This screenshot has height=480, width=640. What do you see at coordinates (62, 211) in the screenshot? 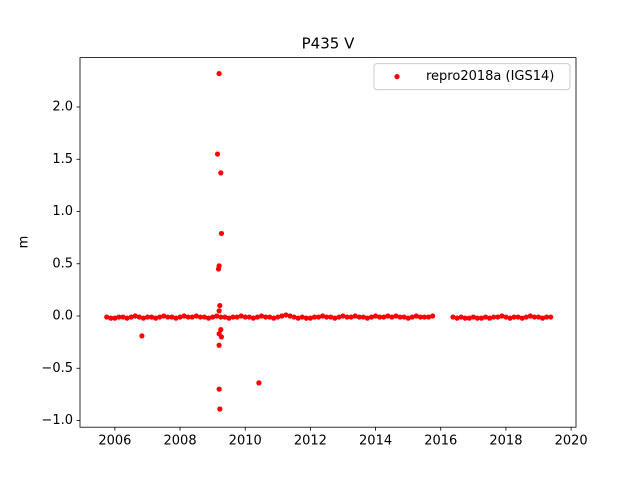
I see `y-tick-label: 1.0` at bounding box center [62, 211].